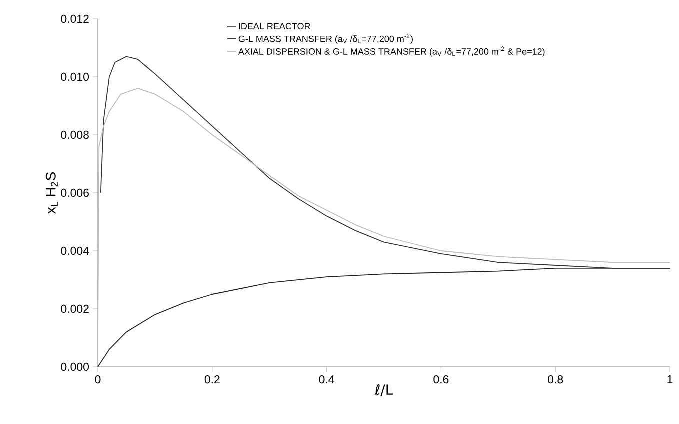  I want to click on x-tick-label: 0, so click(98, 380).